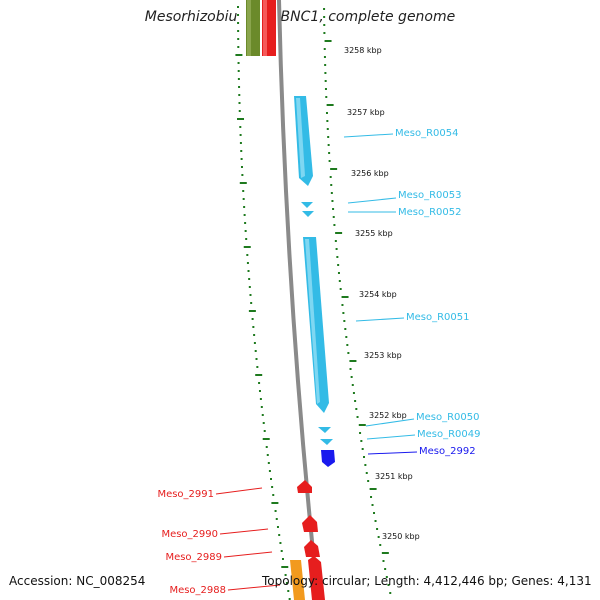 This screenshot has width=600, height=600. Describe the element at coordinates (388, 415) in the screenshot. I see `scale-label: 3252 kbp` at that location.